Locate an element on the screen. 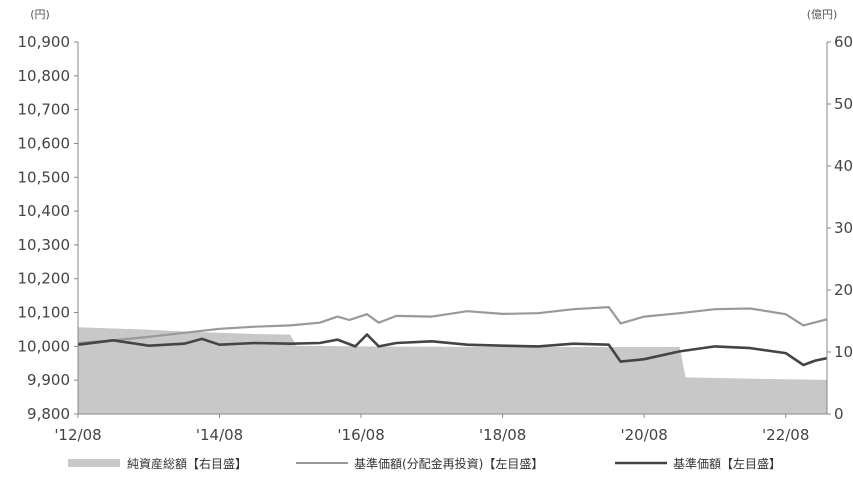  x-tick-label: '14/08 is located at coordinates (219, 435).